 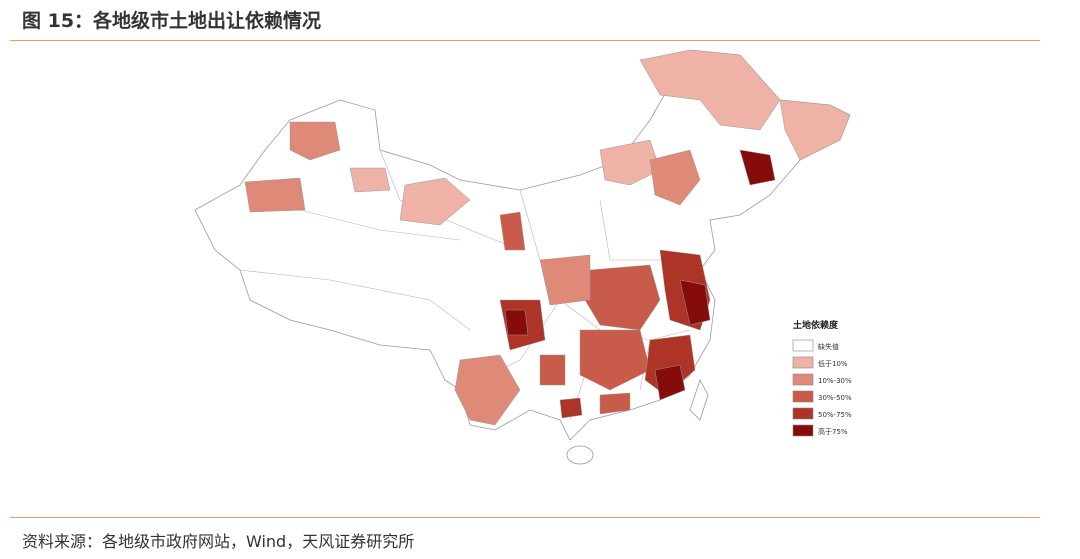 What do you see at coordinates (835, 415) in the screenshot?
I see `legend-label: 50%-75%` at bounding box center [835, 415].